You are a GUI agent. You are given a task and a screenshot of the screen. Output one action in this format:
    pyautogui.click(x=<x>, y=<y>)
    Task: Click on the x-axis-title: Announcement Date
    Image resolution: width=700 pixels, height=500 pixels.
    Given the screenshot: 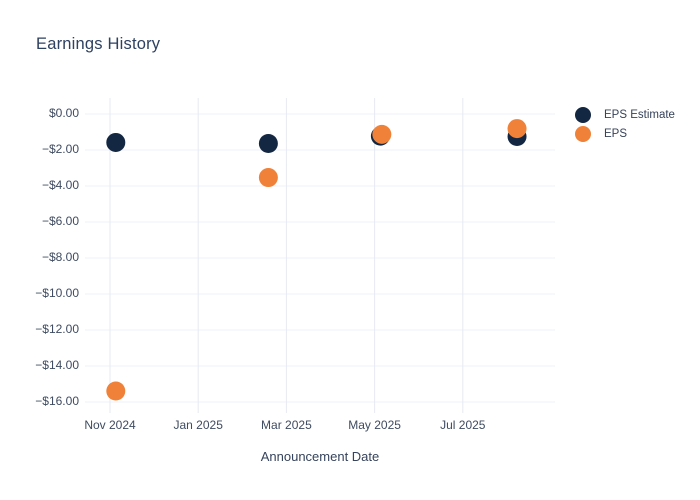 What is the action you would take?
    pyautogui.click(x=320, y=456)
    